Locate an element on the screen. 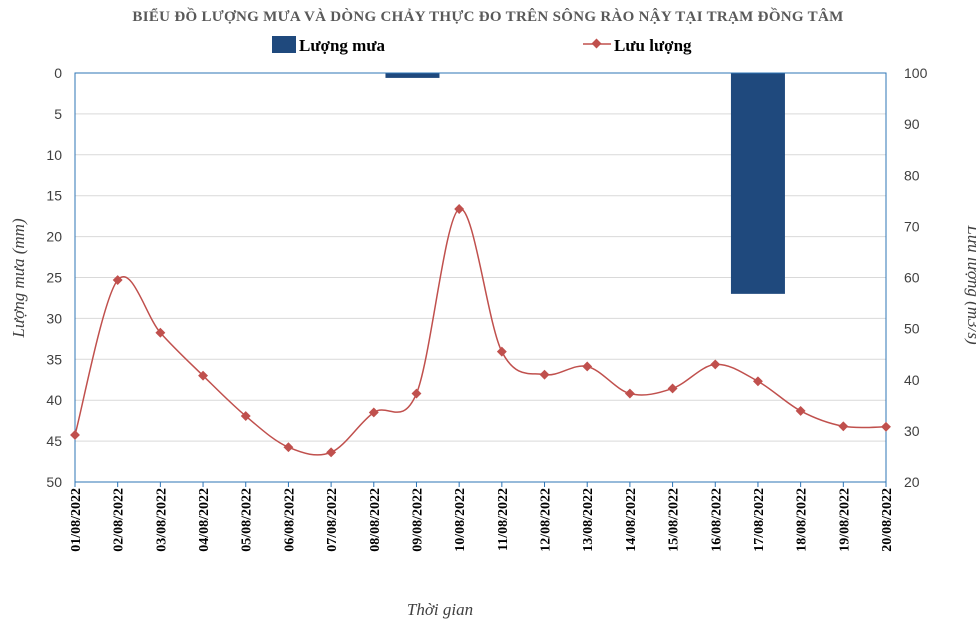 The height and width of the screenshot is (629, 976). x-axis-label: Thời gian is located at coordinates (440, 609).